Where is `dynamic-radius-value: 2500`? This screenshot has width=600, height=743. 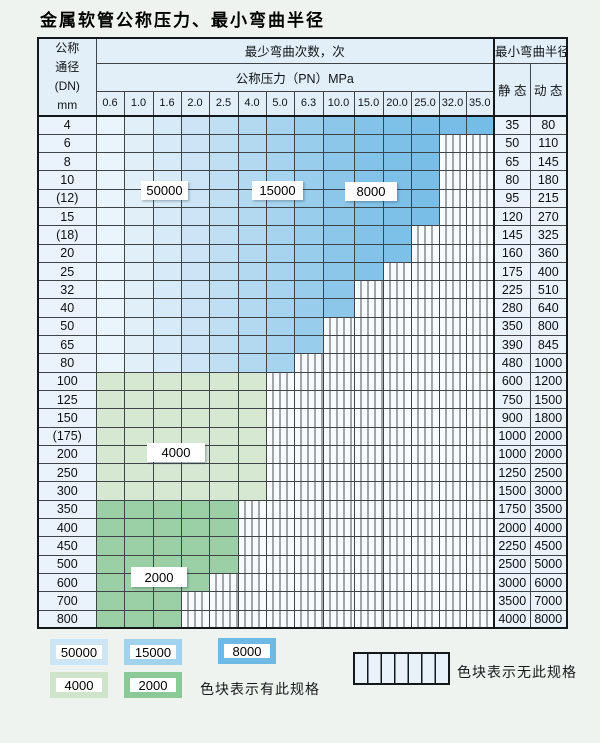
dynamic-radius-value: 2500 is located at coordinates (548, 473).